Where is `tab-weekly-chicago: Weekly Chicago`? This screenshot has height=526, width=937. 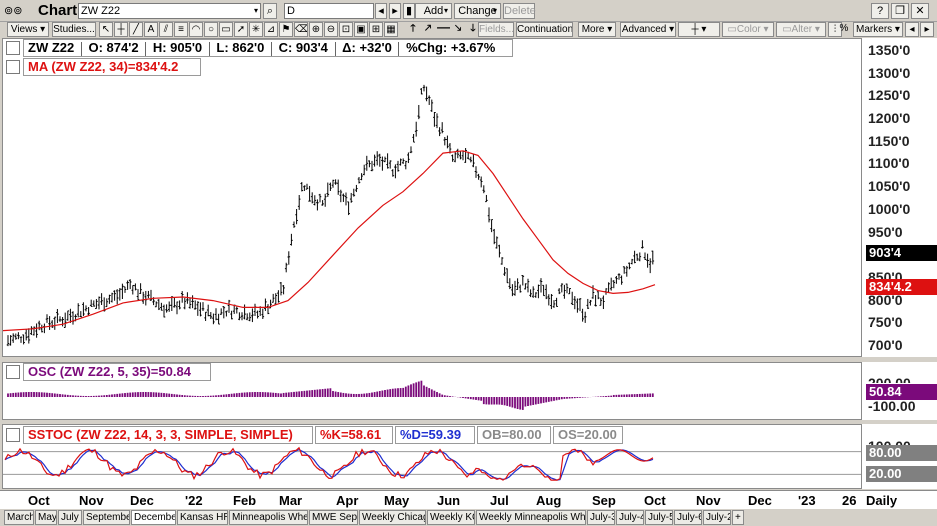
tab-weekly-chicago: Weekly Chicago is located at coordinates (392, 517).